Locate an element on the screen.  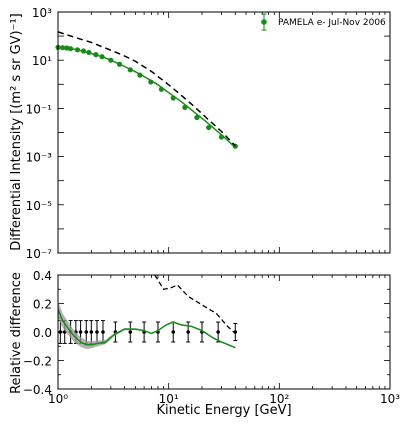
bottom-xtick-label: 10¹ is located at coordinates (169, 399).